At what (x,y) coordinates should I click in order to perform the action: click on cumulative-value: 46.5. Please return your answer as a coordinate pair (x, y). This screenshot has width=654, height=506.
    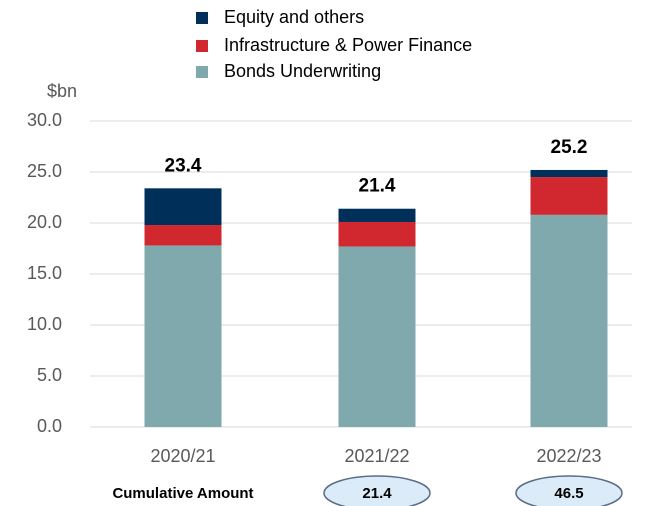
    Looking at the image, I should click on (568, 493).